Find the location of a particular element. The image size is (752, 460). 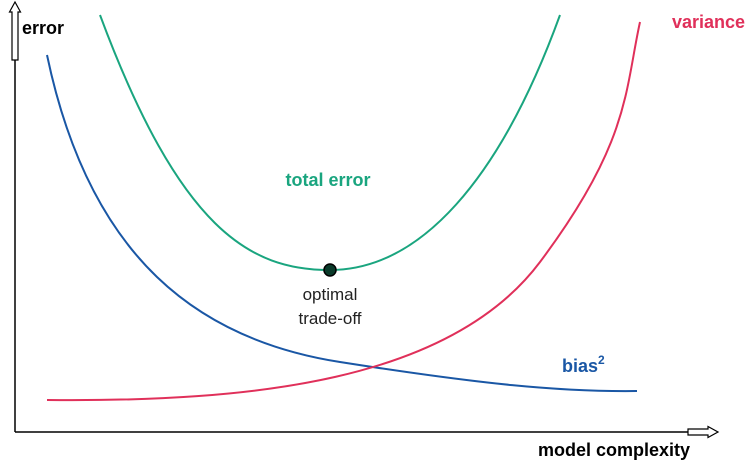

variance-label: variance is located at coordinates (708, 22).